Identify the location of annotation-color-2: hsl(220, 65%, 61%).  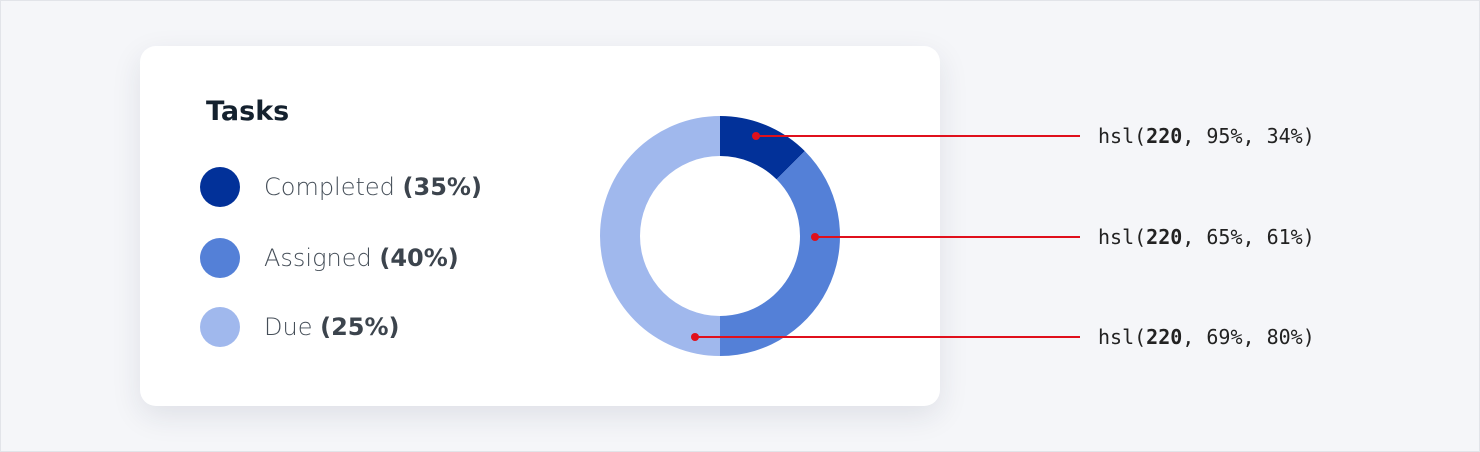
(1206, 237).